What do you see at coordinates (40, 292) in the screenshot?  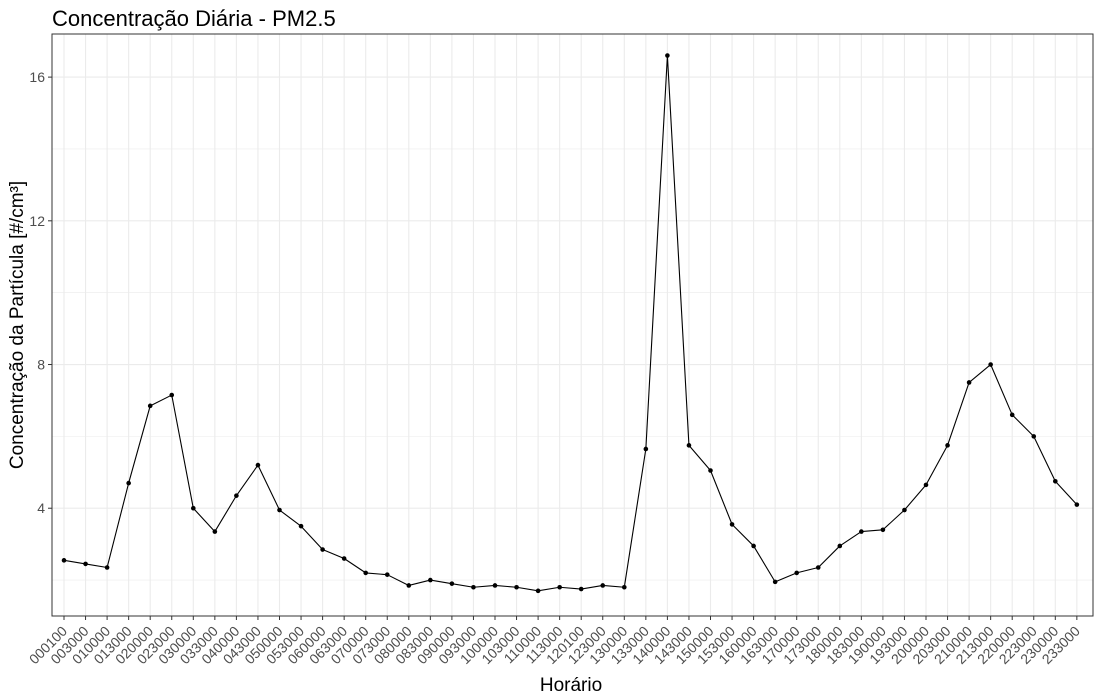 I see `y-axis-ticks: 4 8 12 16` at bounding box center [40, 292].